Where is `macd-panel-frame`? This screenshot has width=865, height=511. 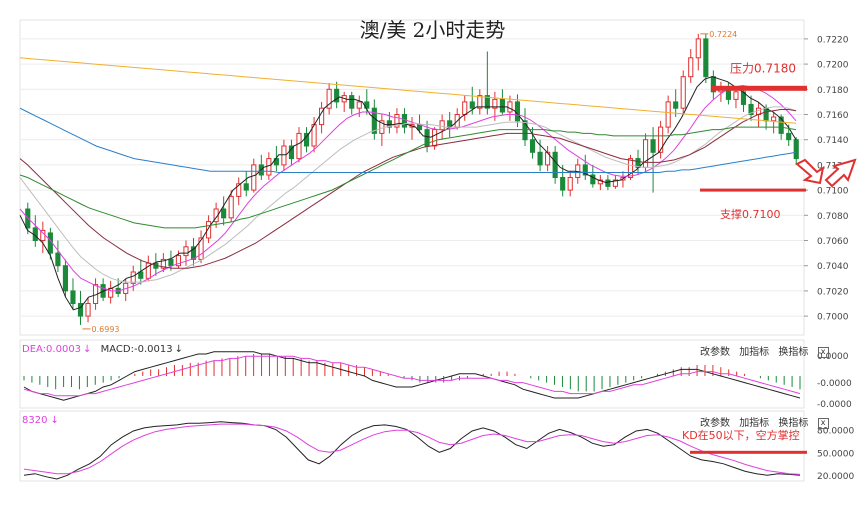 macd-panel-frame is located at coordinates (412, 374).